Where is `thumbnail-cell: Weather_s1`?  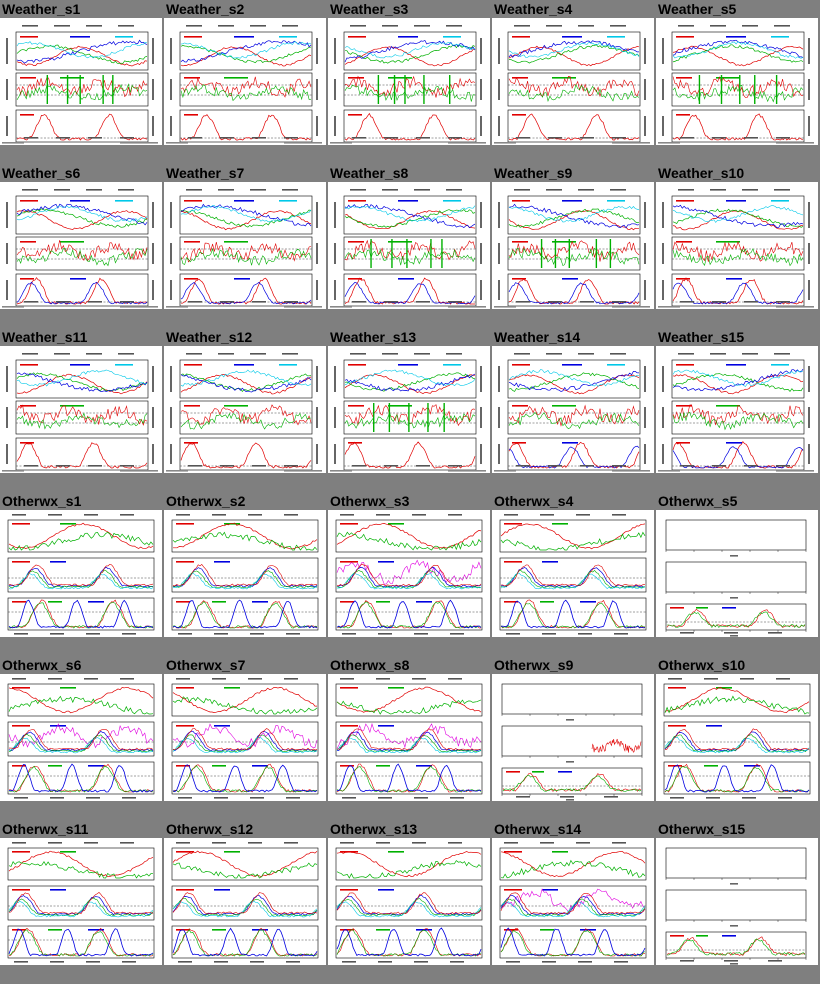 thumbnail-cell: Weather_s1 is located at coordinates (81, 81).